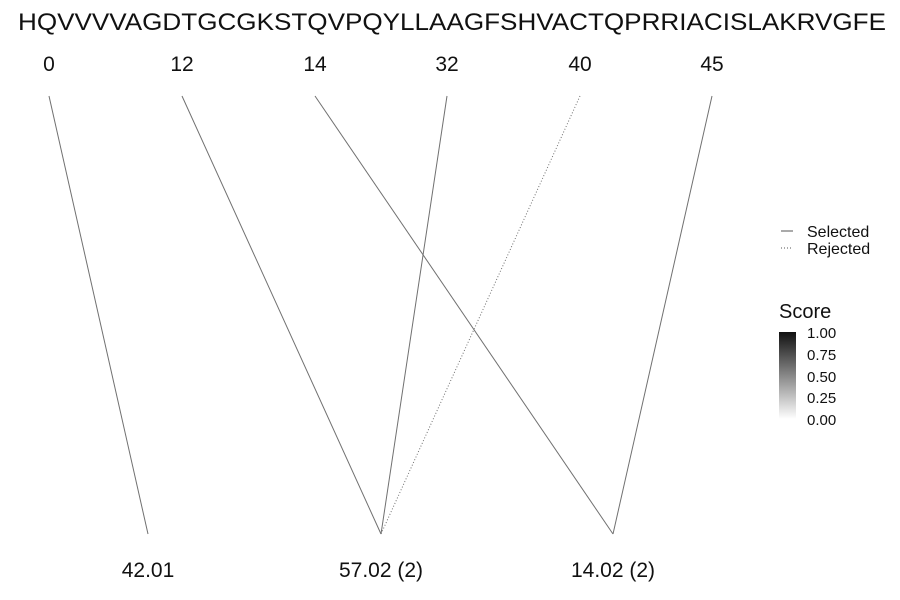  I want to click on position-label: 40, so click(579, 64).